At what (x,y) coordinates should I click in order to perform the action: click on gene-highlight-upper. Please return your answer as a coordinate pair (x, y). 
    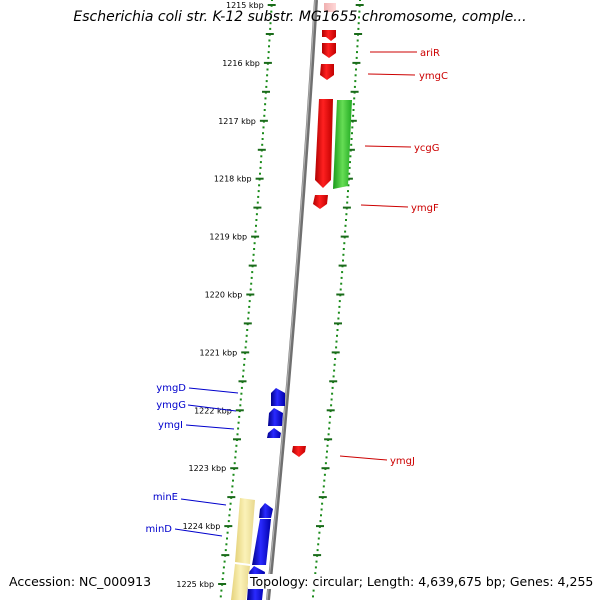
    Looking at the image, I should click on (245, 531).